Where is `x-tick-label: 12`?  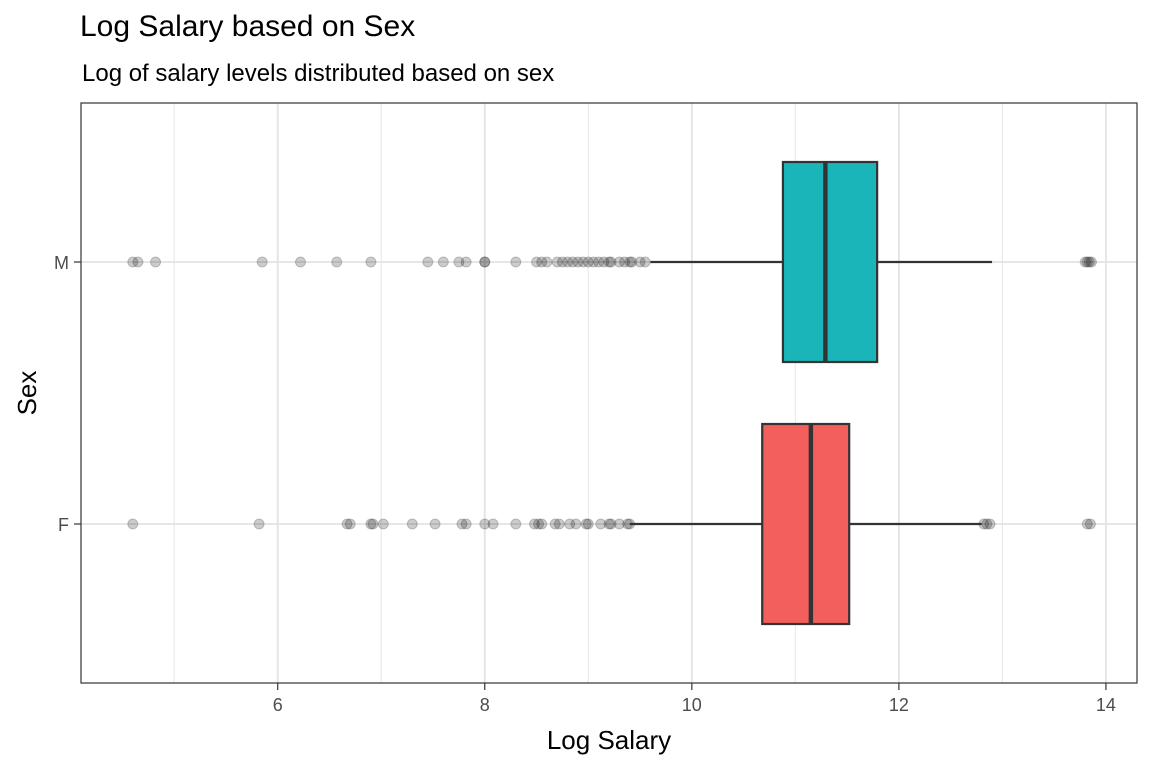 x-tick-label: 12 is located at coordinates (899, 705).